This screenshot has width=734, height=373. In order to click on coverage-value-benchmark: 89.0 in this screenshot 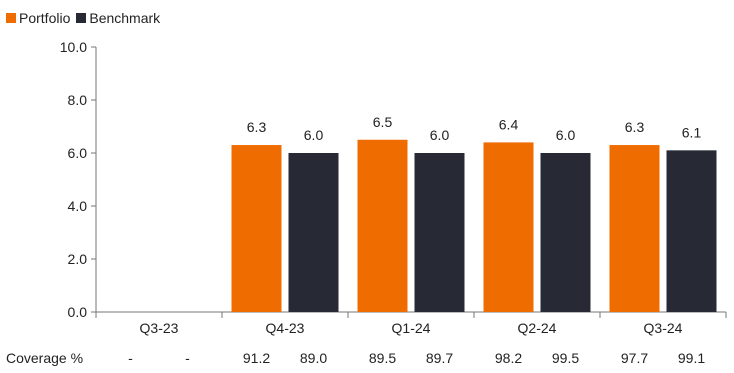, I will do `click(313, 358)`.